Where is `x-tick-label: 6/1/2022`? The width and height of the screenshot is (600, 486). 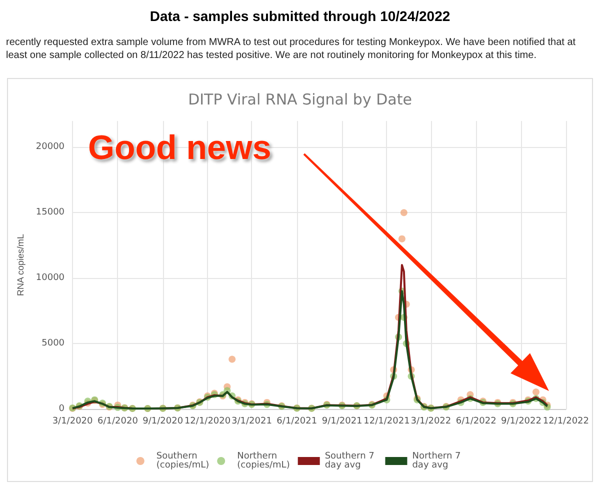
x-tick-label: 6/1/2022 is located at coordinates (476, 421).